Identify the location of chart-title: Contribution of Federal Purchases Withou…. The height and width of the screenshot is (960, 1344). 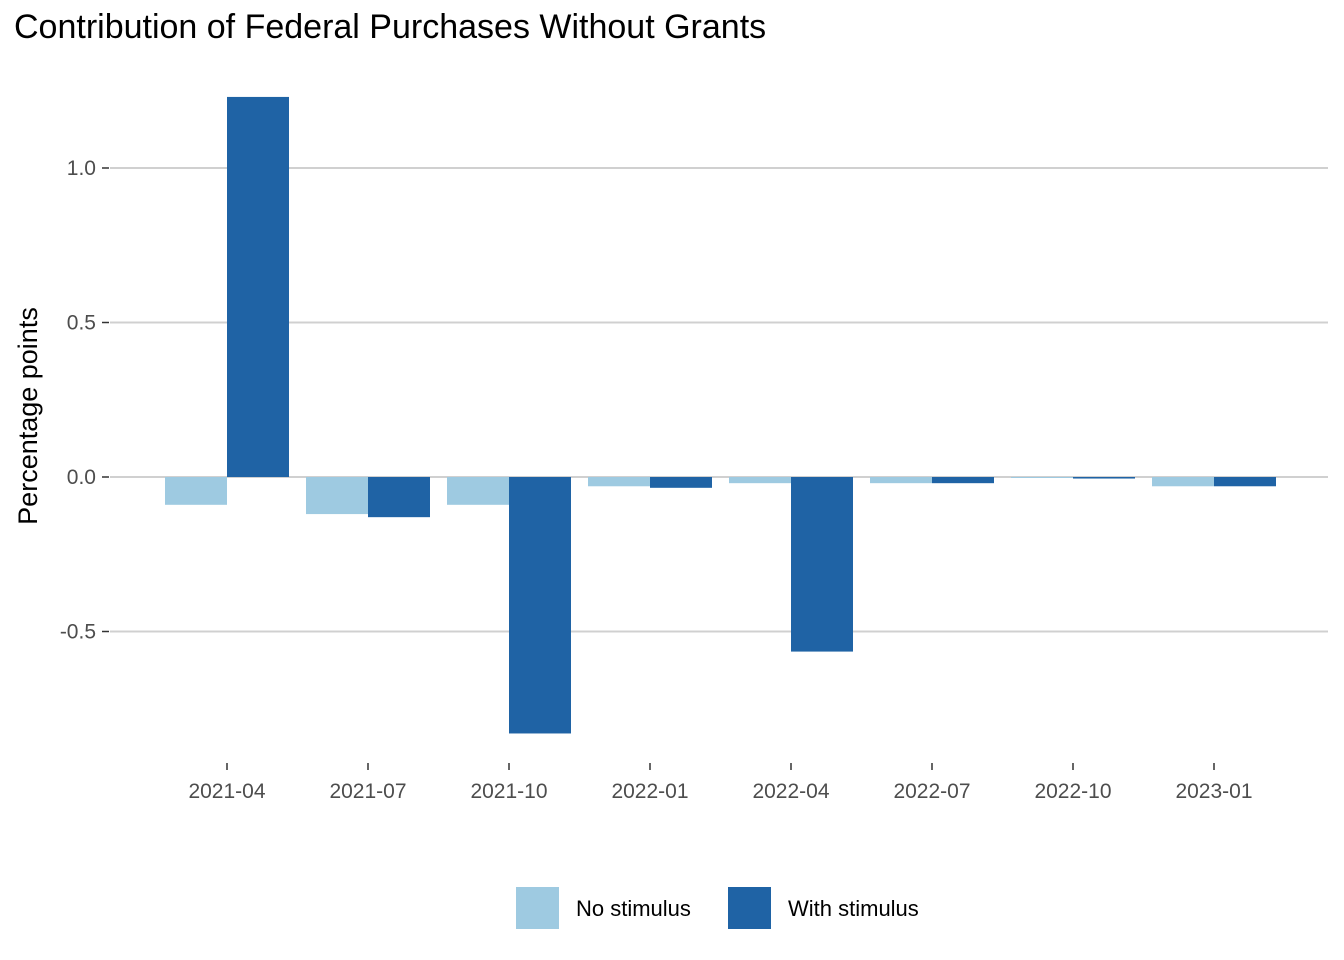
(390, 27).